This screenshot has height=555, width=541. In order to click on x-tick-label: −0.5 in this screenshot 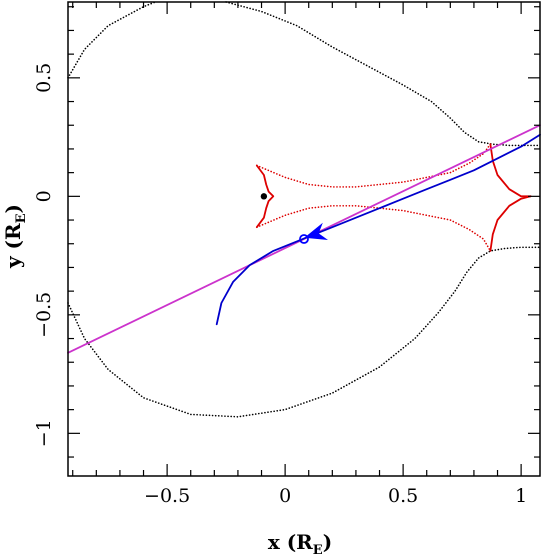, I will do `click(167, 496)`.